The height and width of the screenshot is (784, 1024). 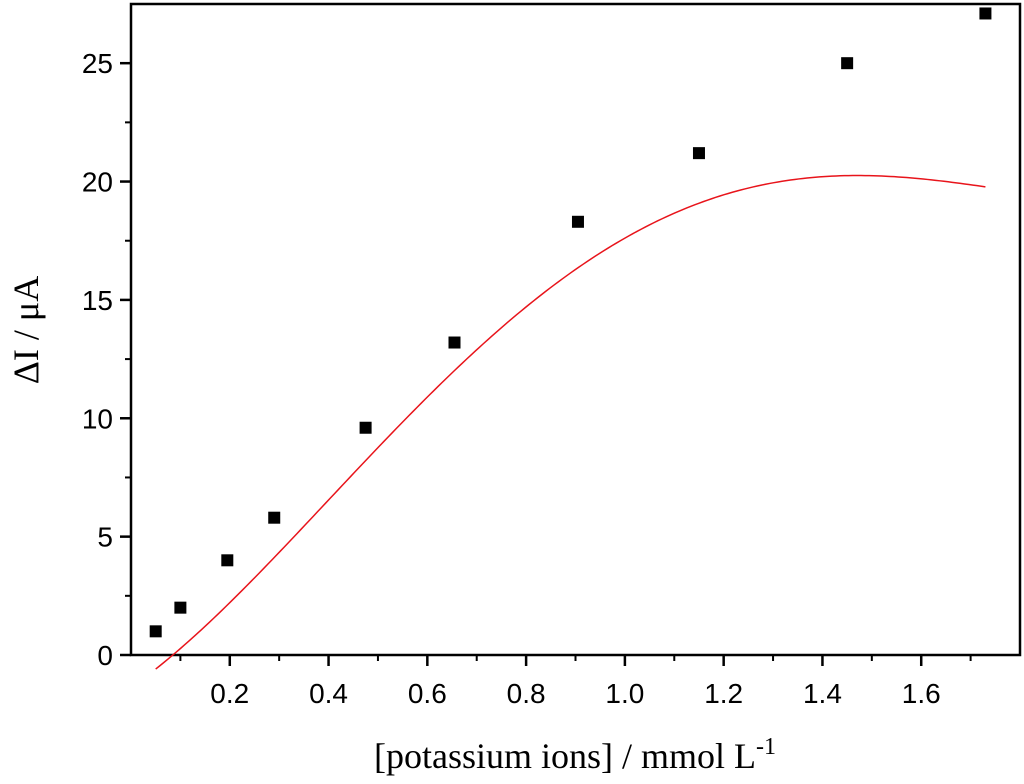 What do you see at coordinates (921, 693) in the screenshot?
I see `x-tick-label: 1.6` at bounding box center [921, 693].